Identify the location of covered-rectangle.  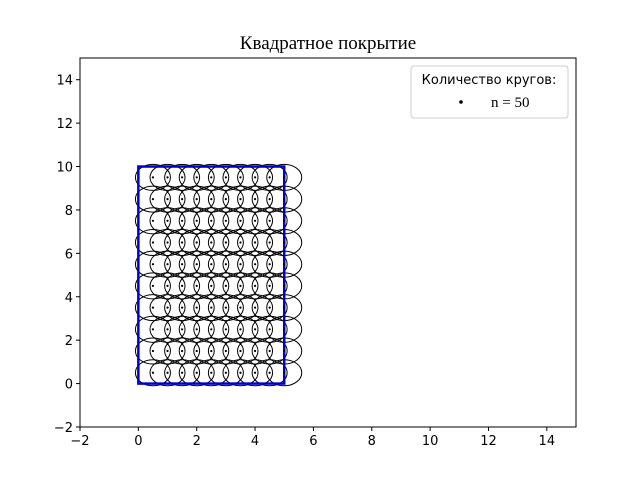
(211, 275).